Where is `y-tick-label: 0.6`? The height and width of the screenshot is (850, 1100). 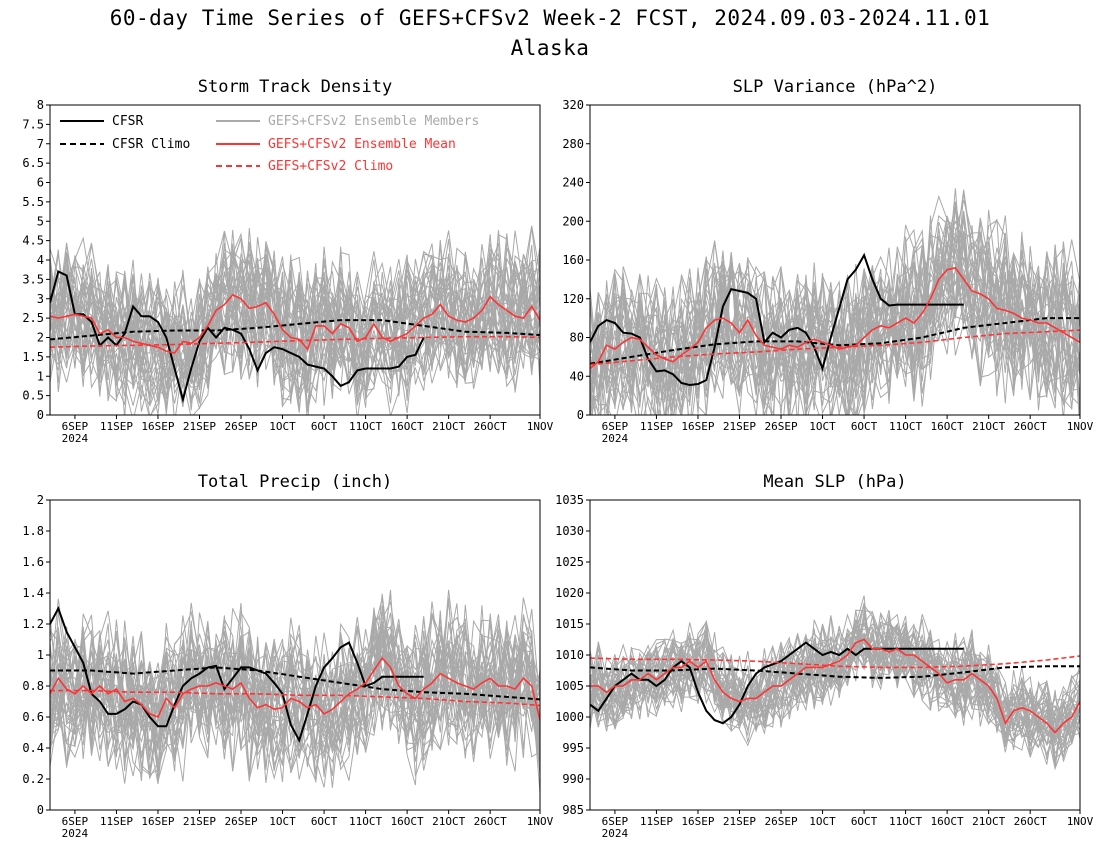
y-tick-label: 0.6 is located at coordinates (33, 717).